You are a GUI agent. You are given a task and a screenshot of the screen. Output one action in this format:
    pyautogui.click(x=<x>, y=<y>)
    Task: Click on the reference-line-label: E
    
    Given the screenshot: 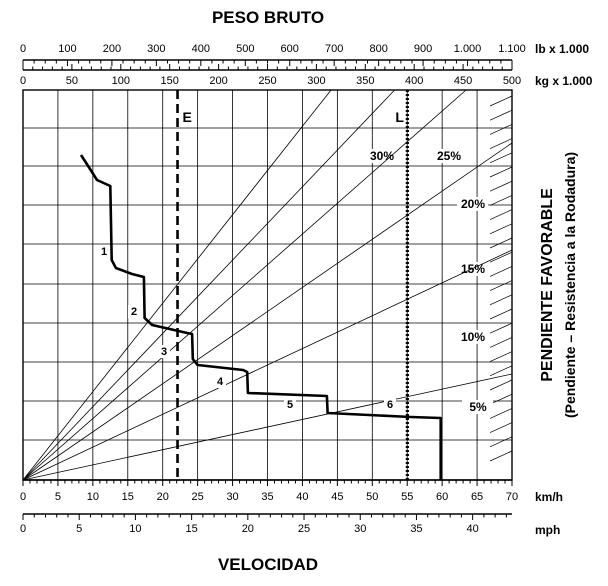 What is the action you would take?
    pyautogui.click(x=187, y=117)
    